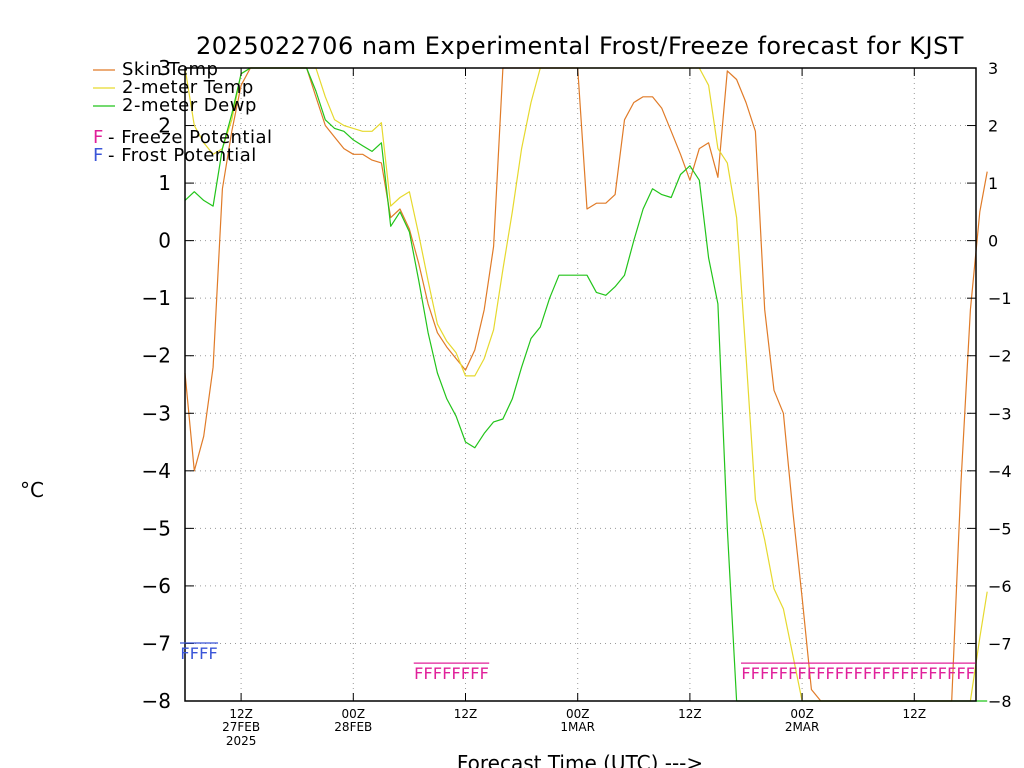  What do you see at coordinates (164, 241) in the screenshot?
I see `y-tick-label-left: 0` at bounding box center [164, 241].